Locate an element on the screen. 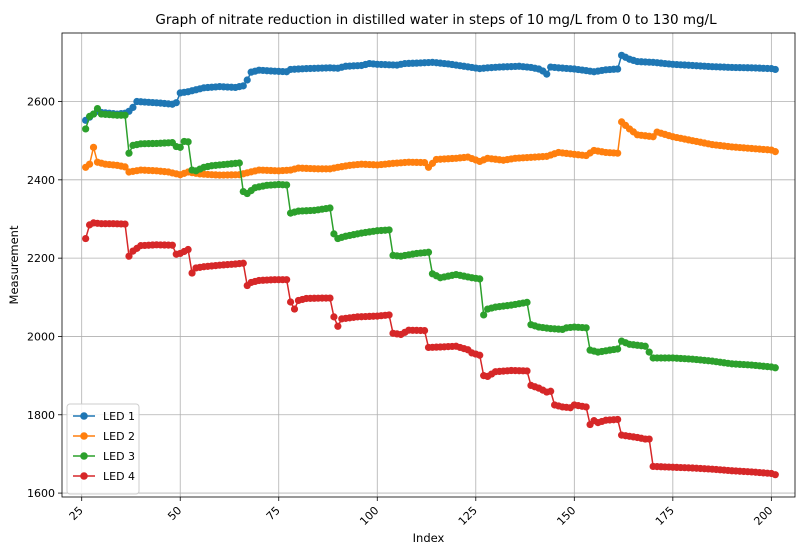 This screenshot has width=797, height=545. legend-label: LED 4 is located at coordinates (119, 476).